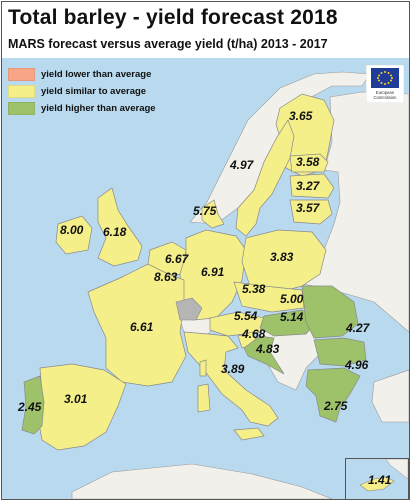  What do you see at coordinates (204, 398) in the screenshot?
I see `sardinia-region` at bounding box center [204, 398].